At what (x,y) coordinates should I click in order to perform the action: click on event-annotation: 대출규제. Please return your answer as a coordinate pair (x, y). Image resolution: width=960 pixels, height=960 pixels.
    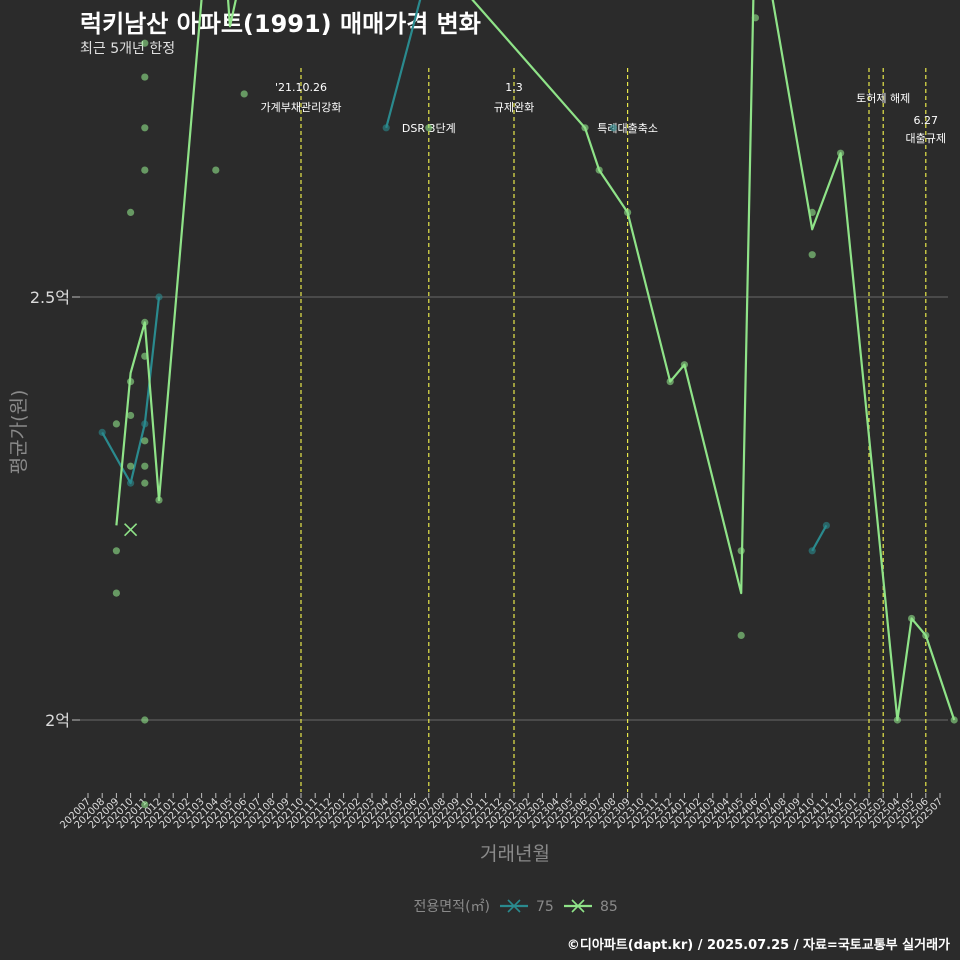
    Looking at the image, I should click on (926, 138).